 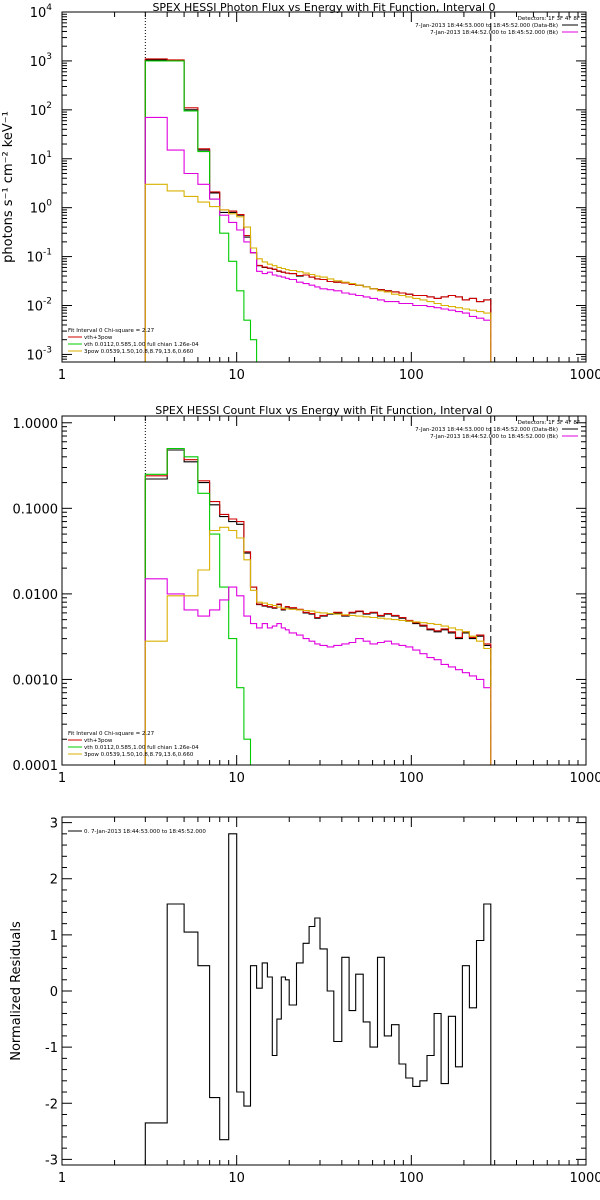 I want to click on y-tick-label: 1, so click(x=54, y=936).